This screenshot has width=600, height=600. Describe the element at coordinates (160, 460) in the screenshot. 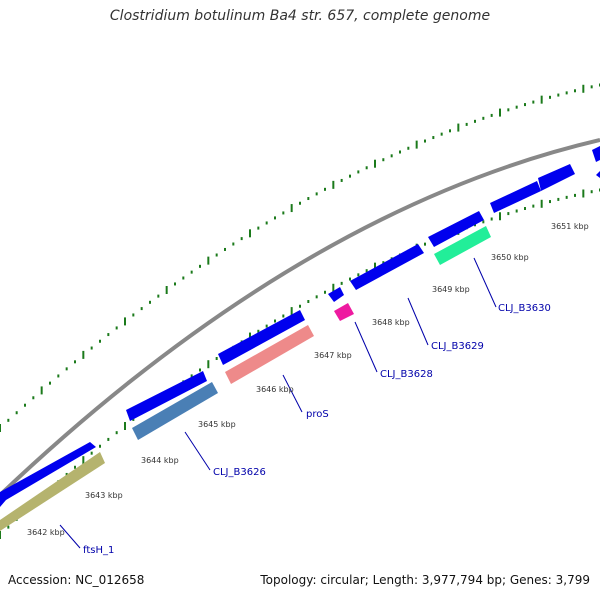

I see `tick-label: 3644 kbp` at that location.